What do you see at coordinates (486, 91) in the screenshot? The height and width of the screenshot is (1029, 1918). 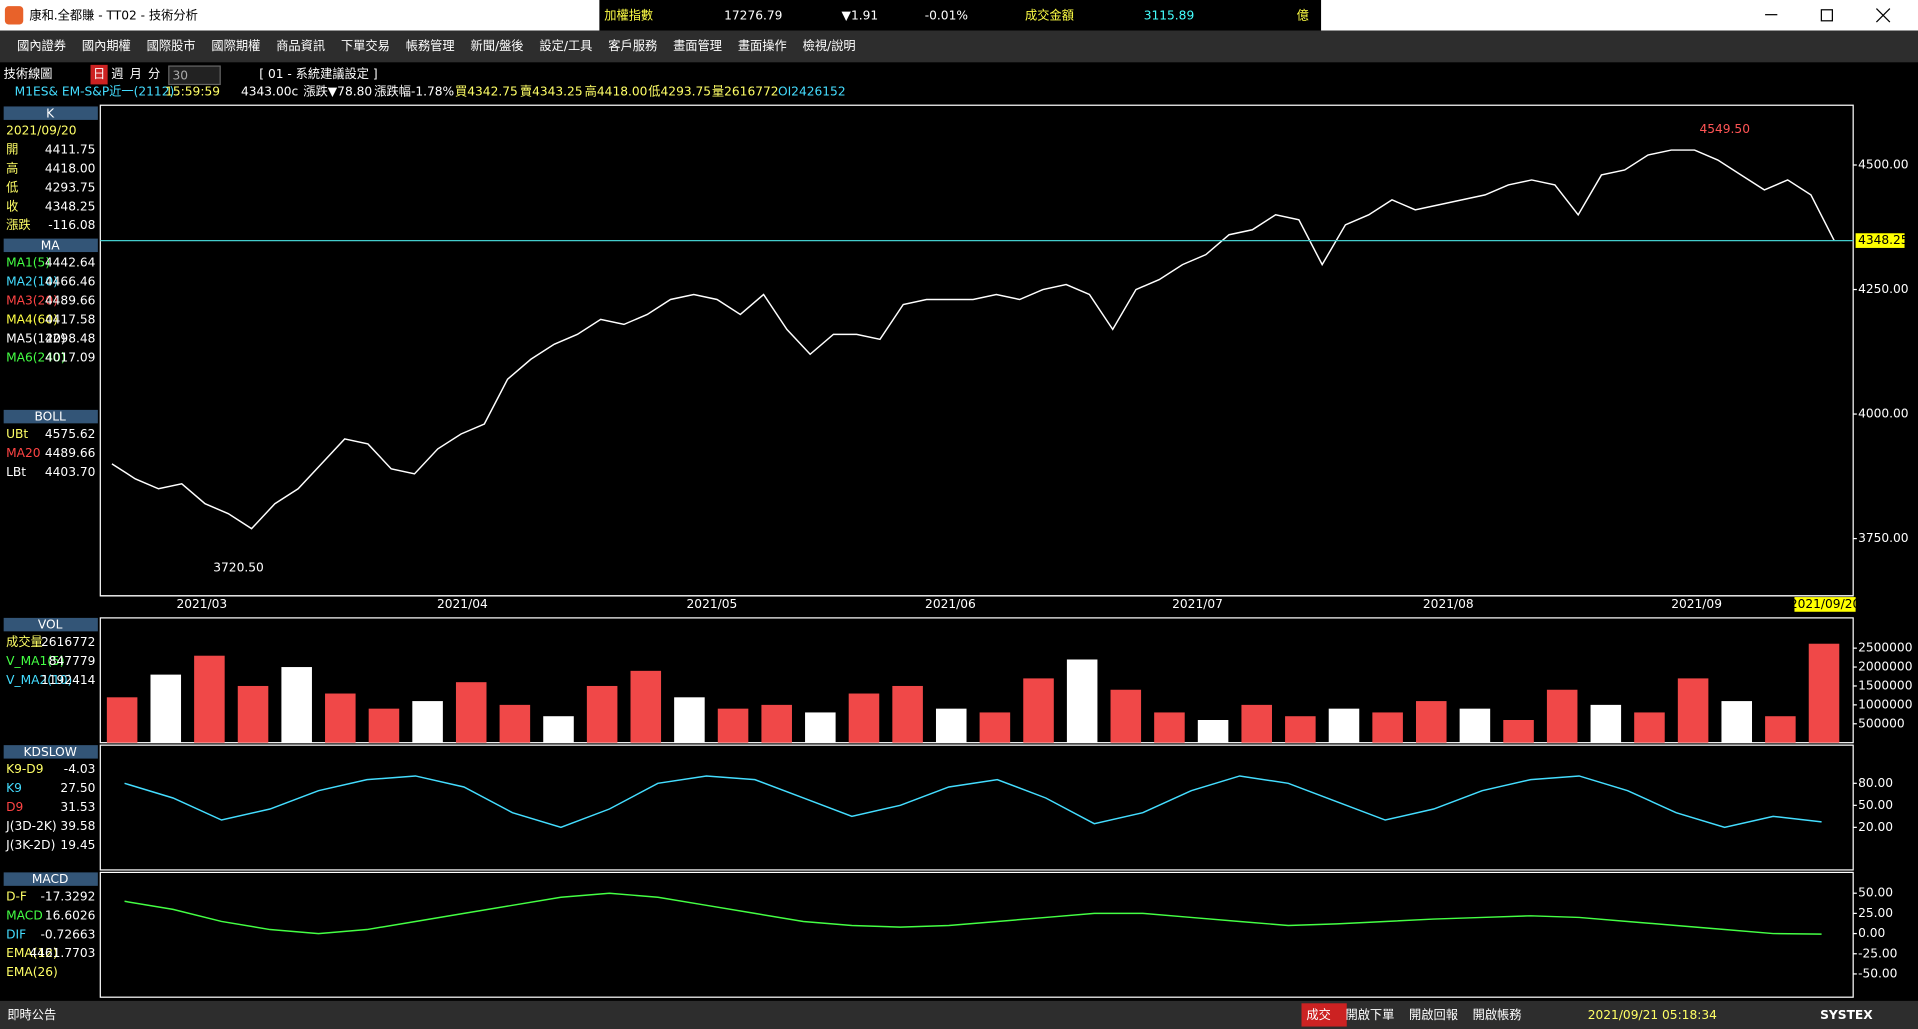 I see `quote-field: 買4342.75` at bounding box center [486, 91].